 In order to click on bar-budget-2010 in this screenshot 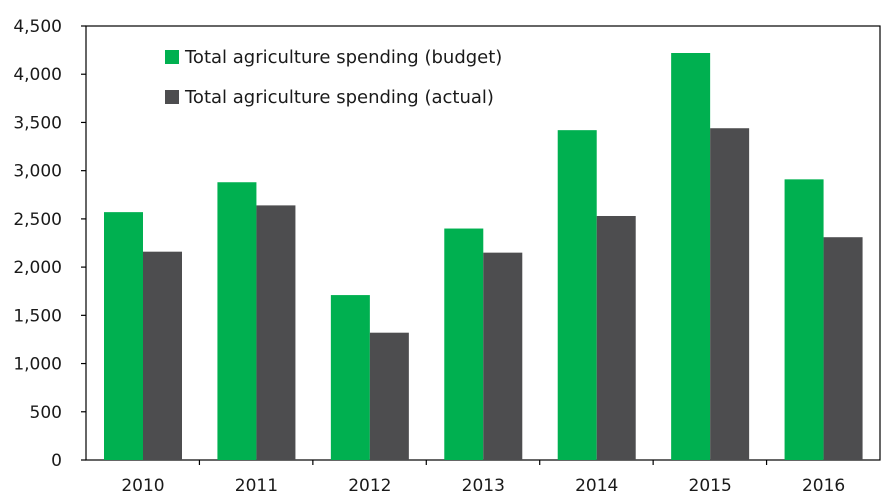, I will do `click(123, 336)`.